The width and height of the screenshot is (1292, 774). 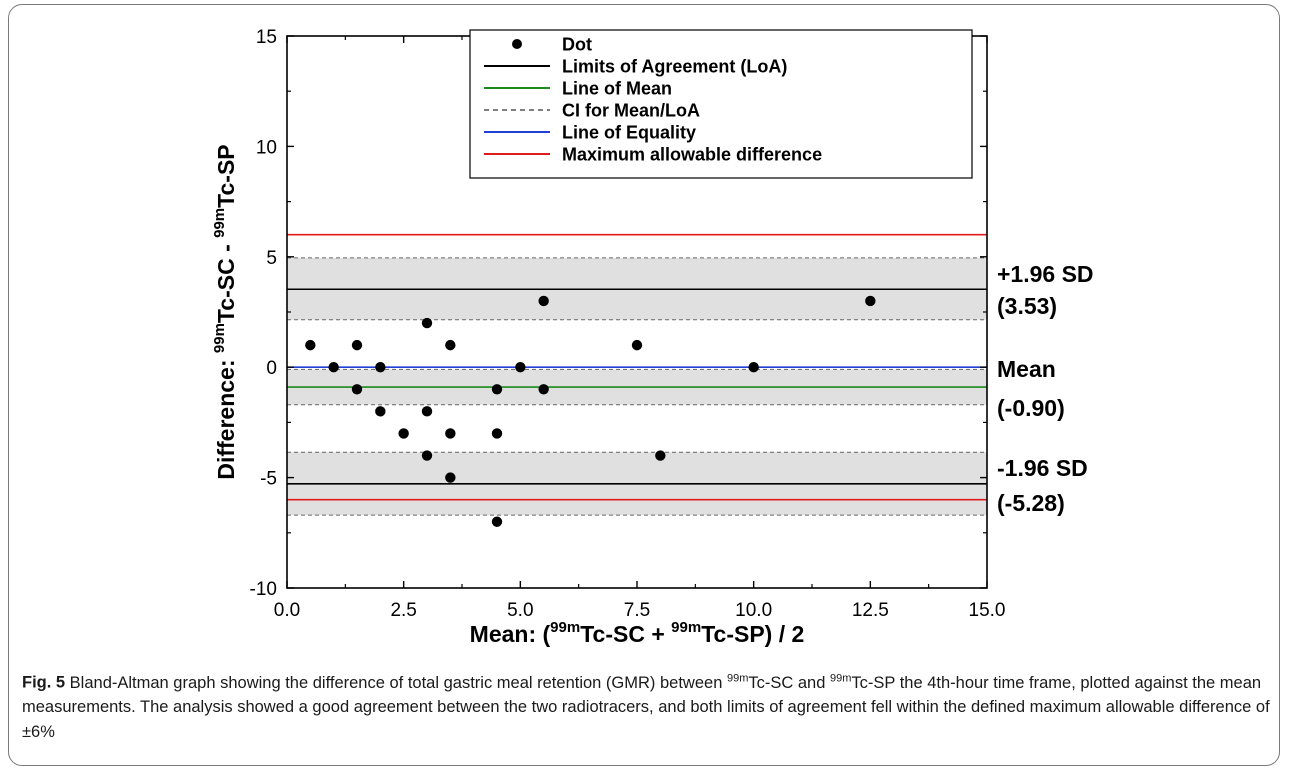 What do you see at coordinates (637, 633) in the screenshot?
I see `x-axis-title: Mean: (99mTc-SC + 99mTc-SP) / 2` at bounding box center [637, 633].